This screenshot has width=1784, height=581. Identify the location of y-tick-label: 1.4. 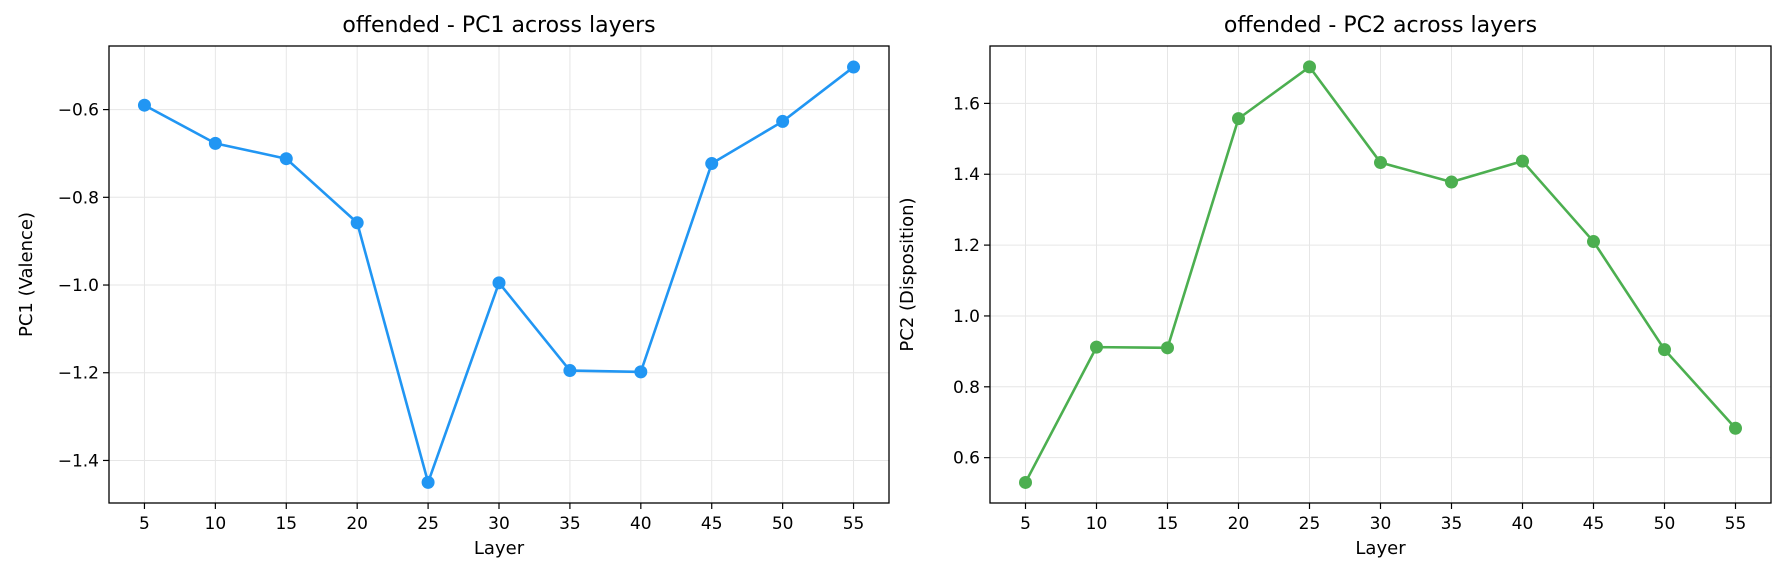
(966, 175).